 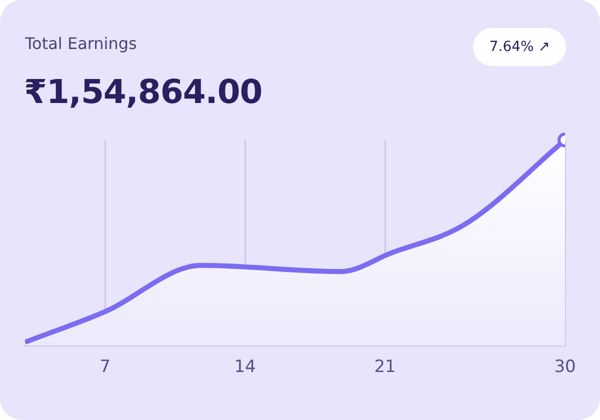 I want to click on x-tick-label: 14, so click(x=245, y=367).